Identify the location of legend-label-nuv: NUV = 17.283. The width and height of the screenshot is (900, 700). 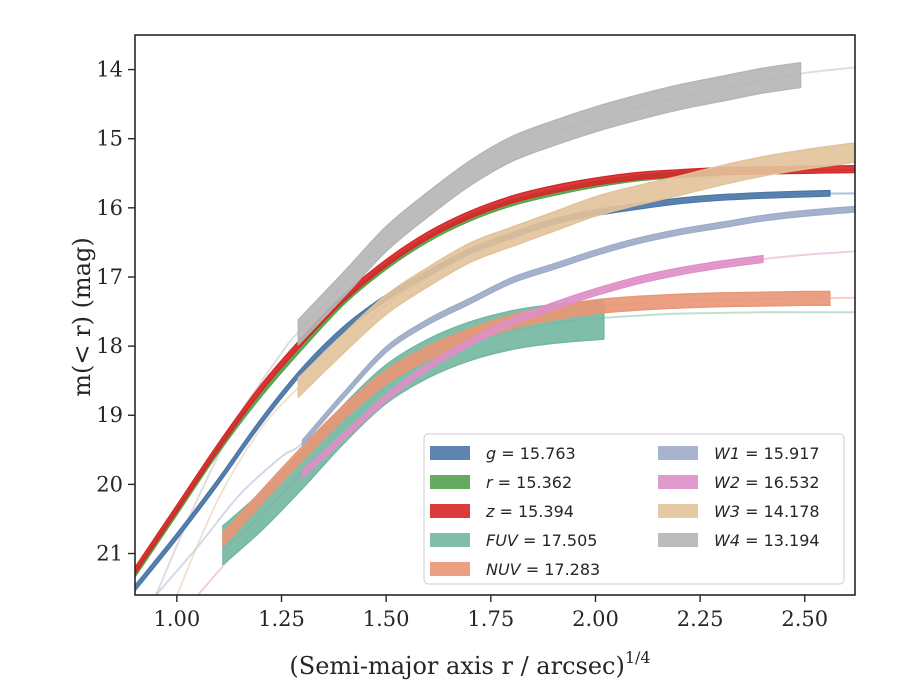
(543, 569).